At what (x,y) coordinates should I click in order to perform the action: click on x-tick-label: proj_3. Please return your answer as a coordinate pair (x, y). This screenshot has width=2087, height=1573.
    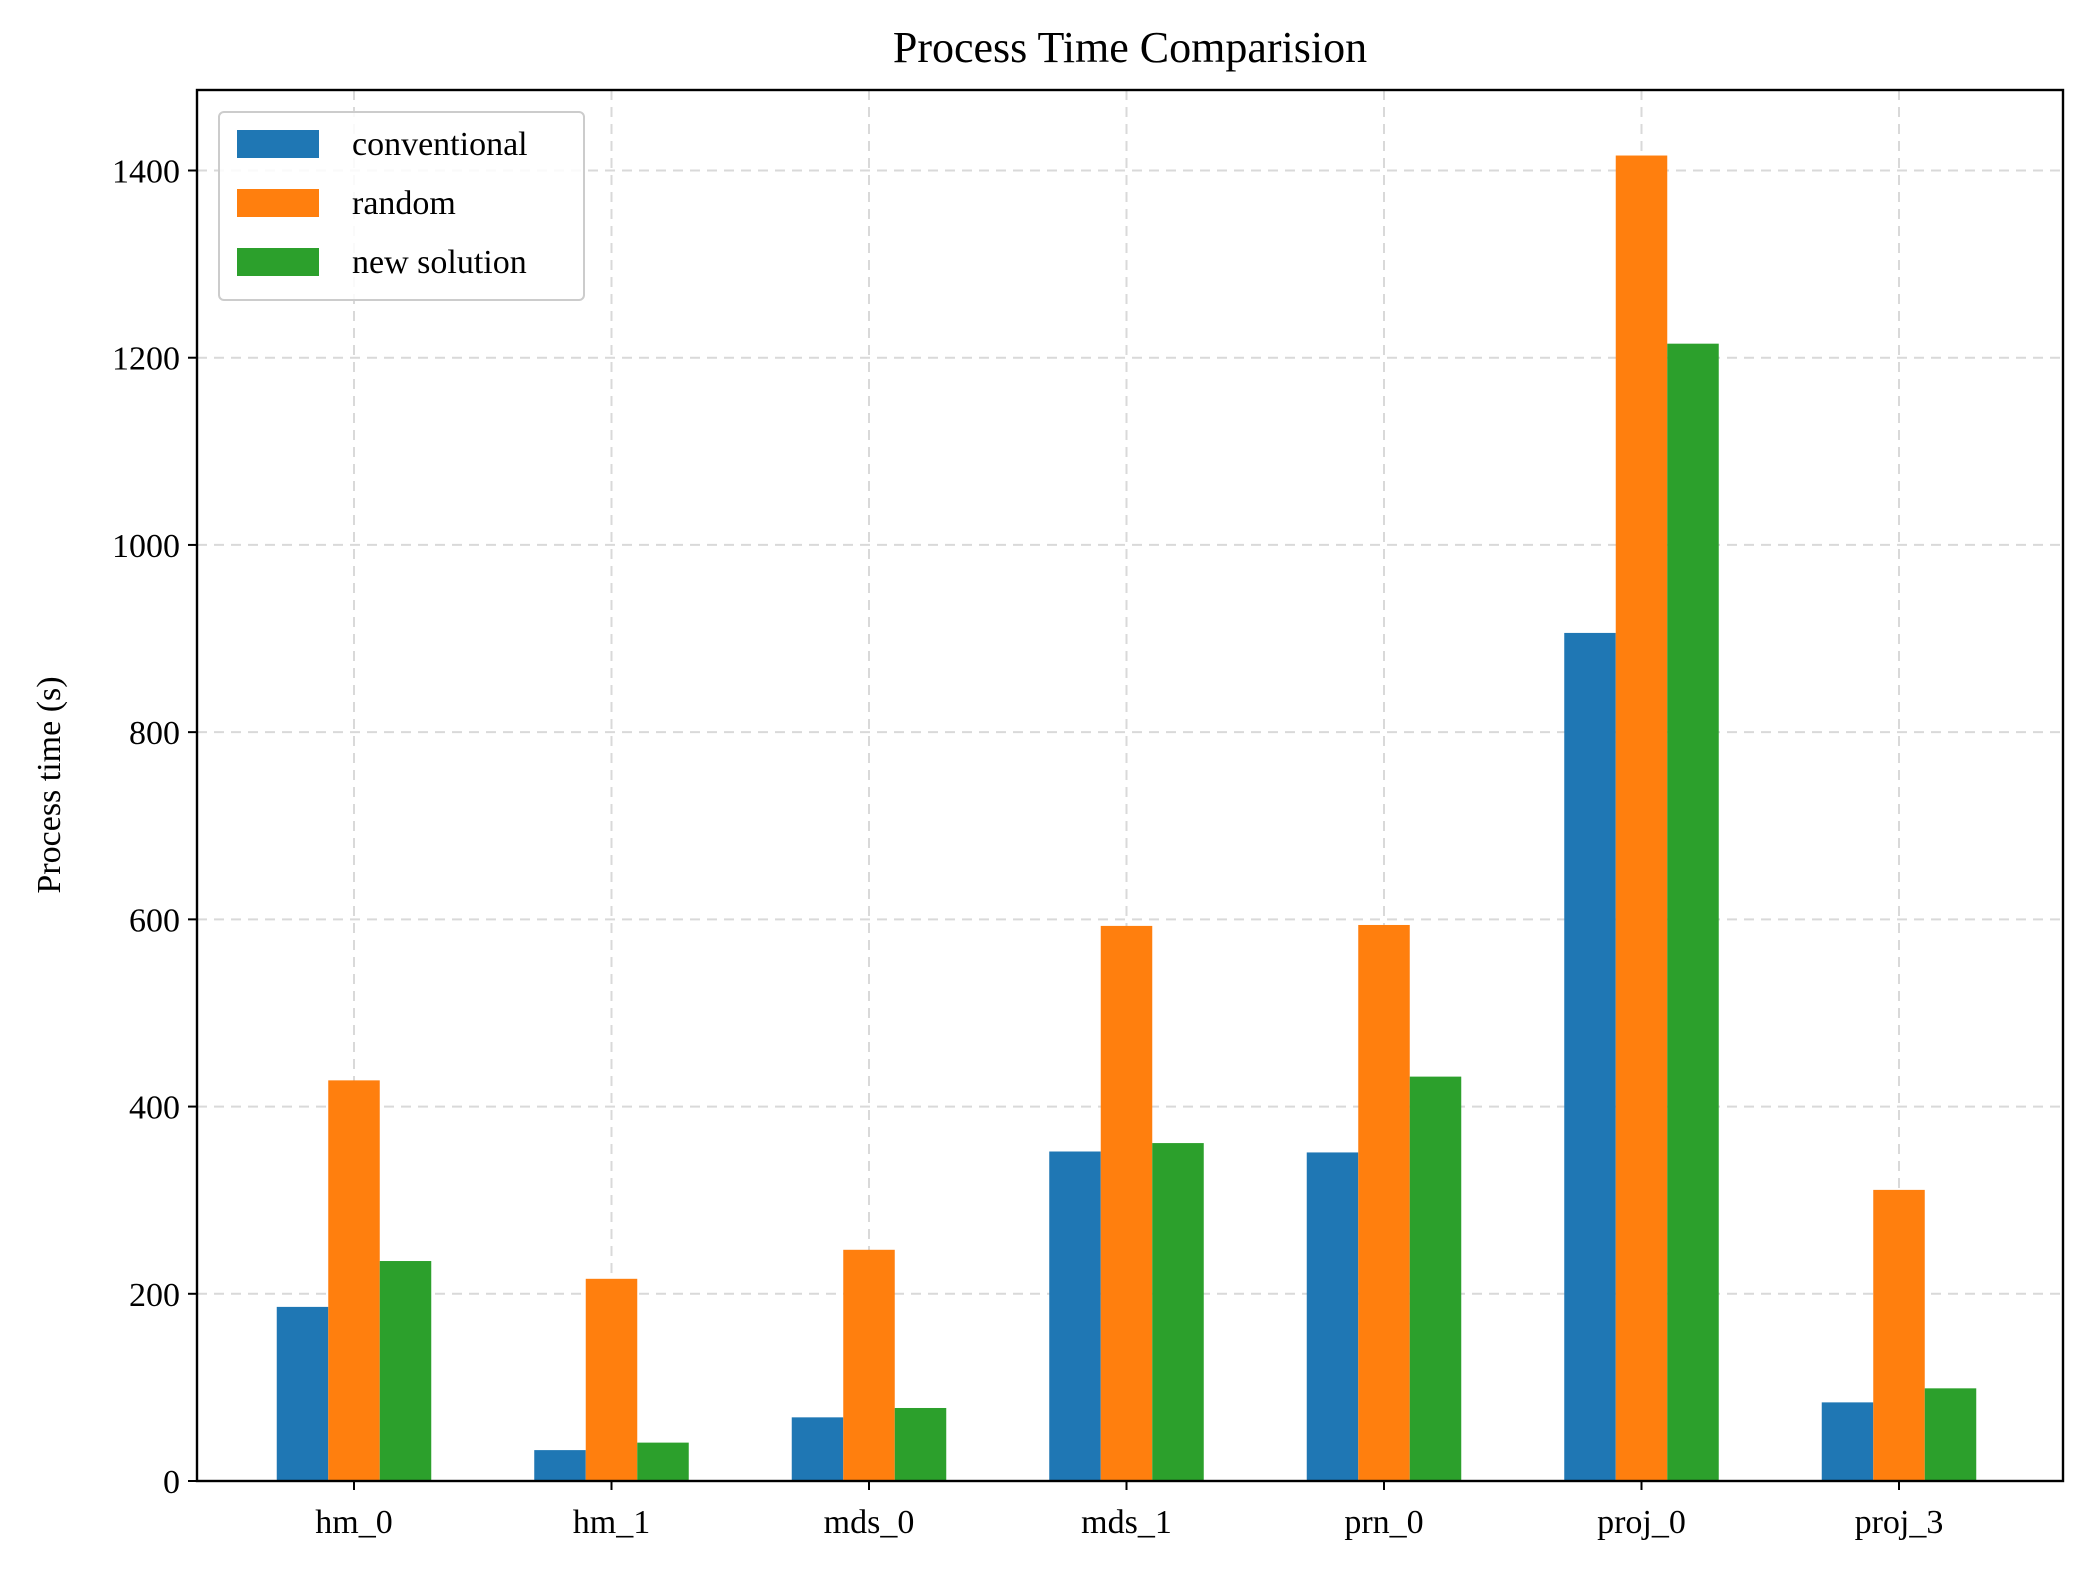
    Looking at the image, I should click on (1899, 1522).